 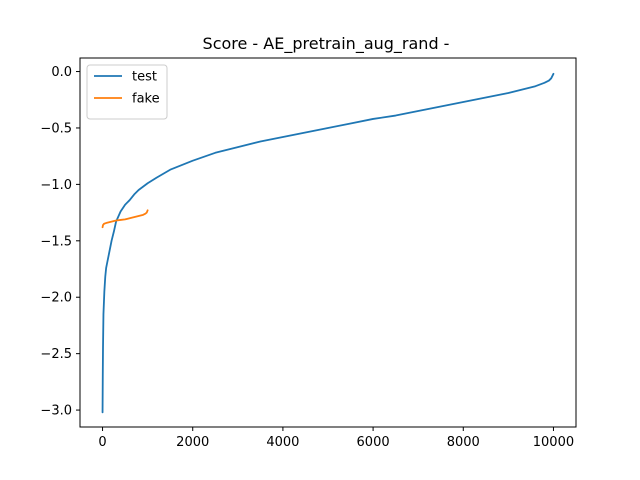 What do you see at coordinates (61, 72) in the screenshot?
I see `y-tick-label: 0.0` at bounding box center [61, 72].